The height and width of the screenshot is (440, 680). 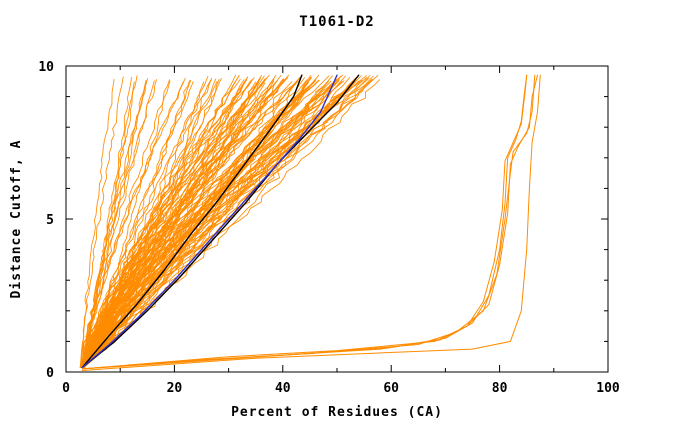 What do you see at coordinates (50, 373) in the screenshot?
I see `y-tick-label: 0` at bounding box center [50, 373].